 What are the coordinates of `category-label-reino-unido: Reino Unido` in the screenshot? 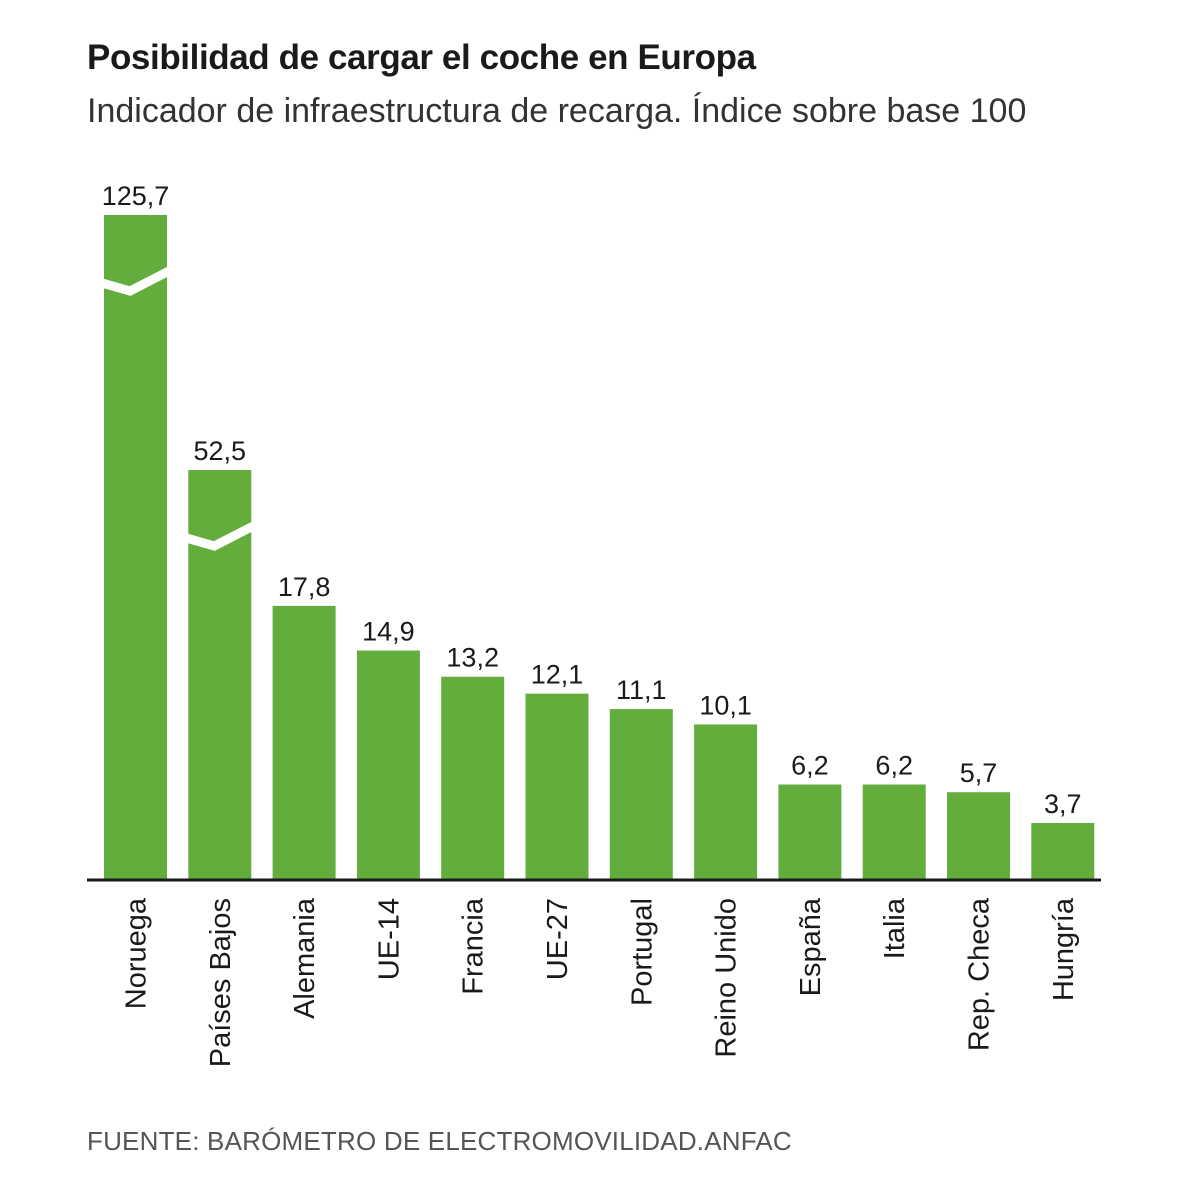 It's located at (727, 978).